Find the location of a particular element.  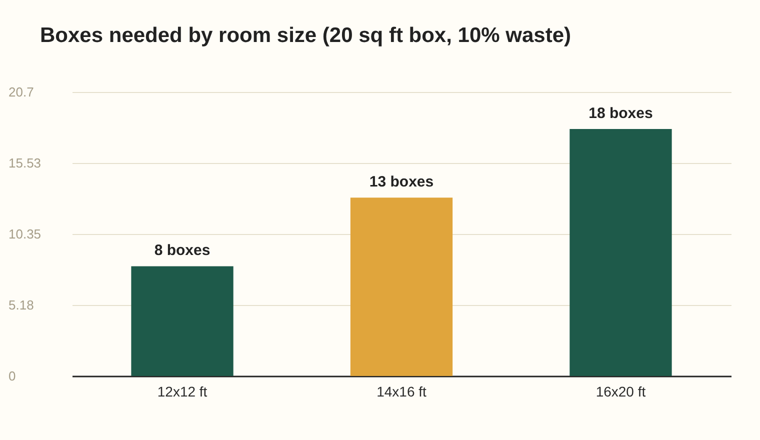

data-label: 13 boxes is located at coordinates (401, 182).